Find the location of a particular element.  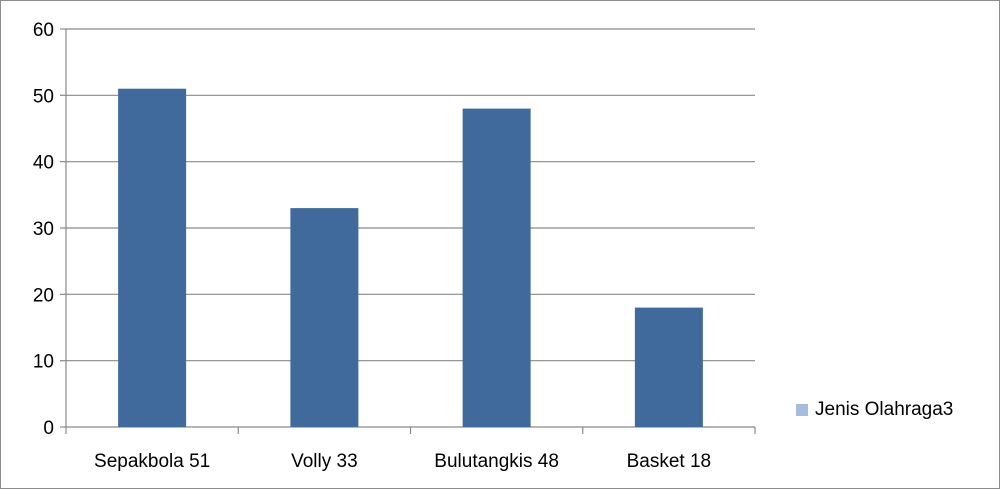

y-tick-label: 0 is located at coordinates (48, 428).